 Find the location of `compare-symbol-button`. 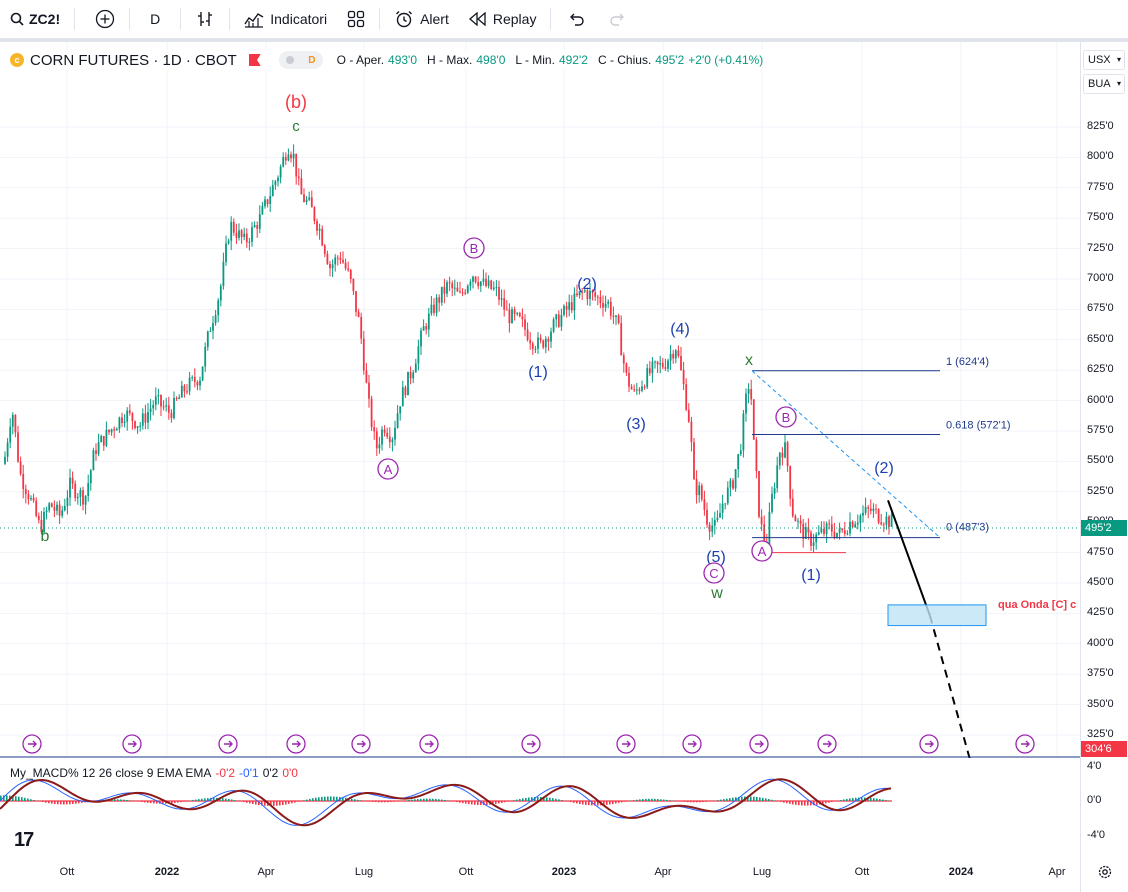

compare-symbol-button is located at coordinates (105, 19).